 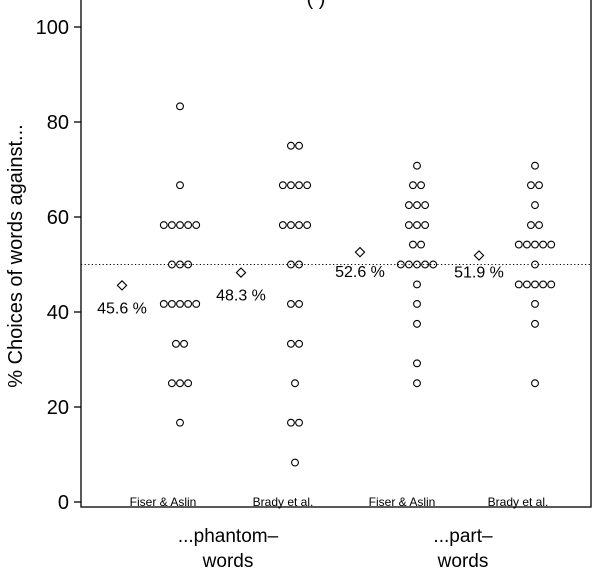 I want to click on group-labels: ...phantom– words ...part– words, so click(x=335, y=549).